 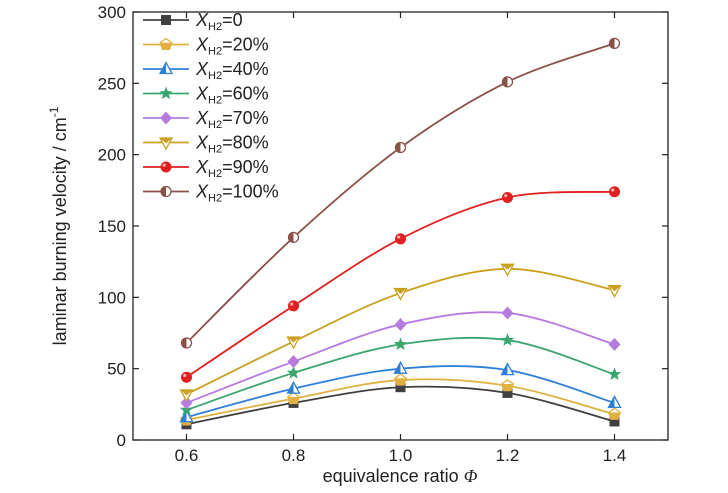 I want to click on x-tick-label: 1.4, so click(x=615, y=455).